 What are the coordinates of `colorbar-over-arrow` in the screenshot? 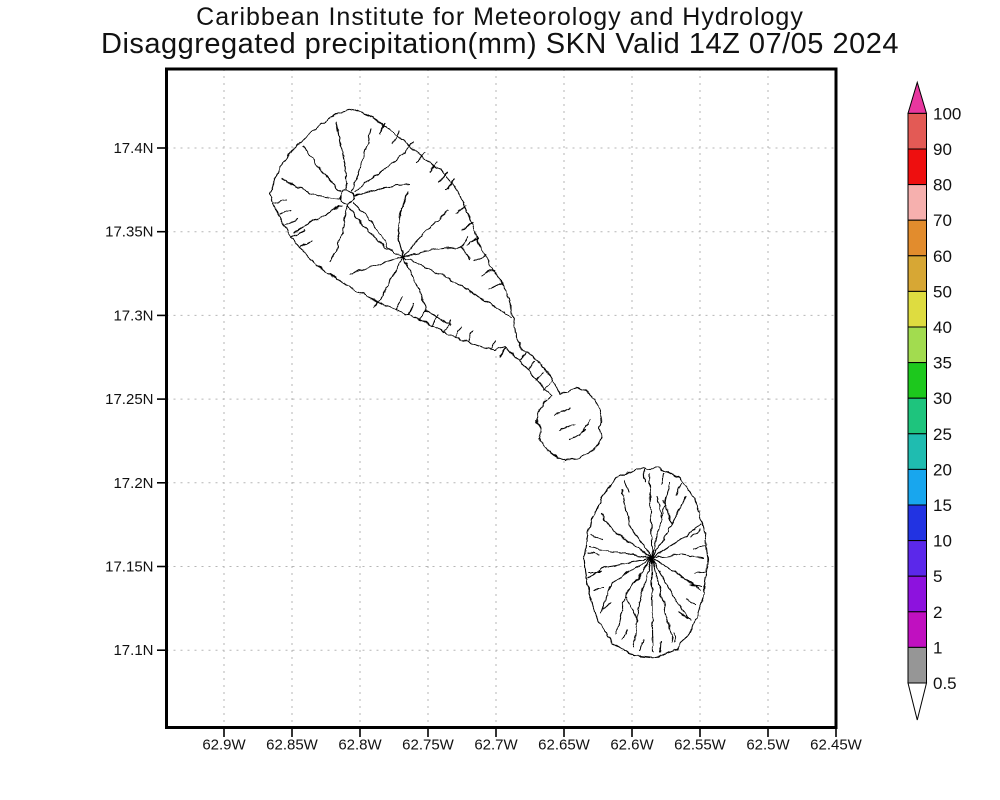 It's located at (917, 97).